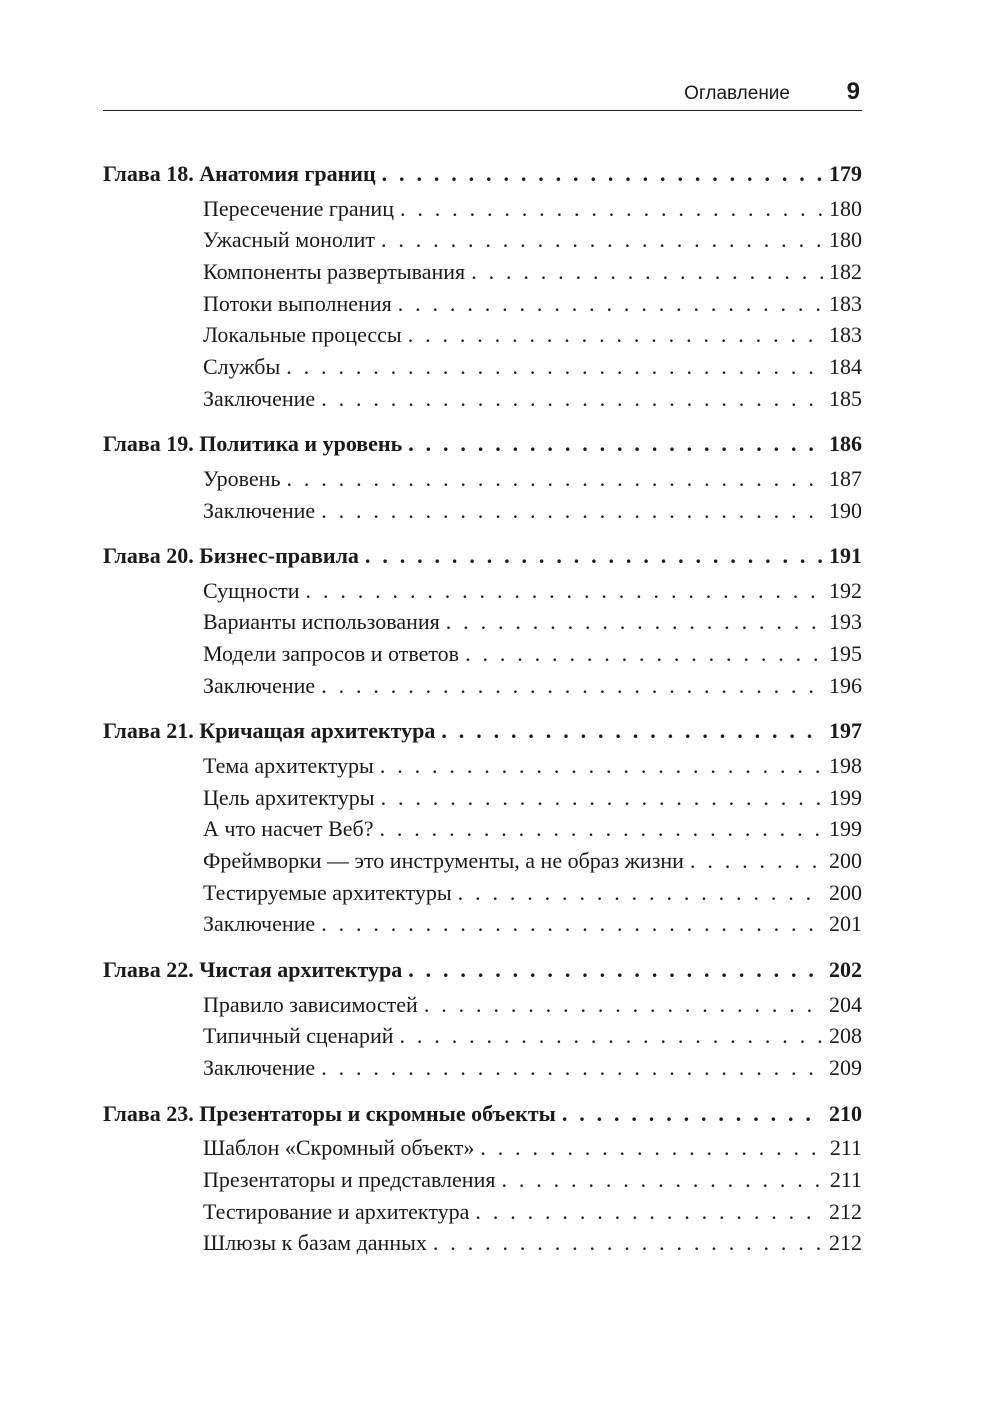  What do you see at coordinates (349, 1179) in the screenshot?
I see `toc-section-title: Презентаторы и представления` at bounding box center [349, 1179].